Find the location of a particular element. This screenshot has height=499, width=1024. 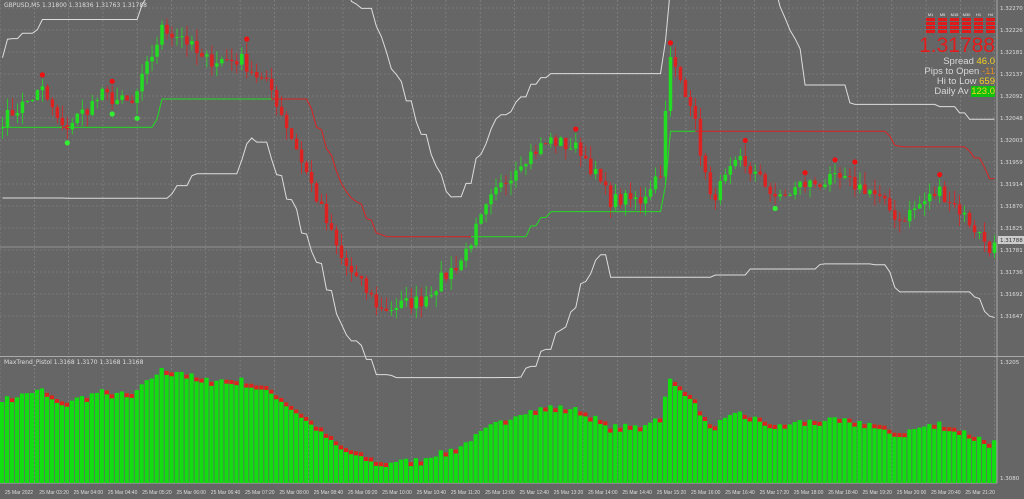

time-axis-label: 25 Mar 15:20 is located at coordinates (672, 493).